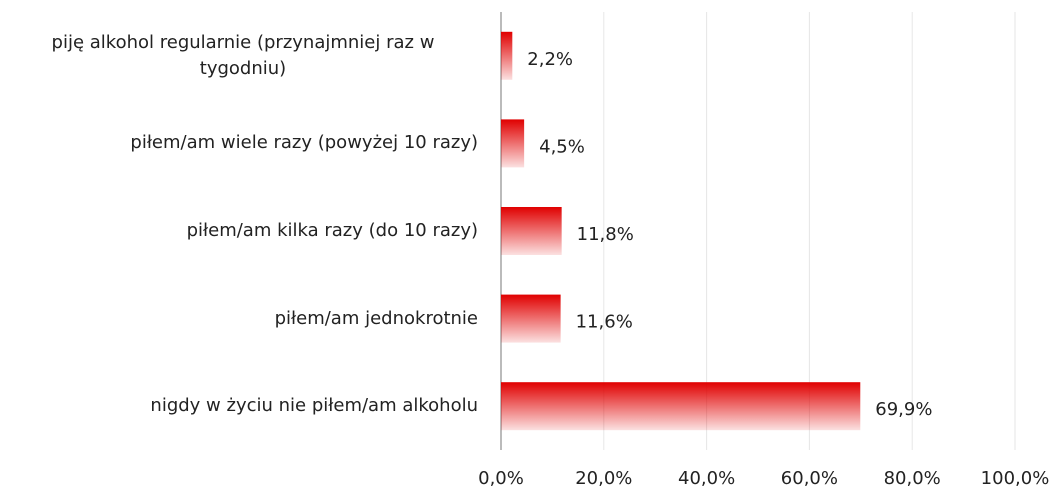  I want to click on category-text: piłem/am wiele razy (powyżej 10 razy), so click(304, 143).